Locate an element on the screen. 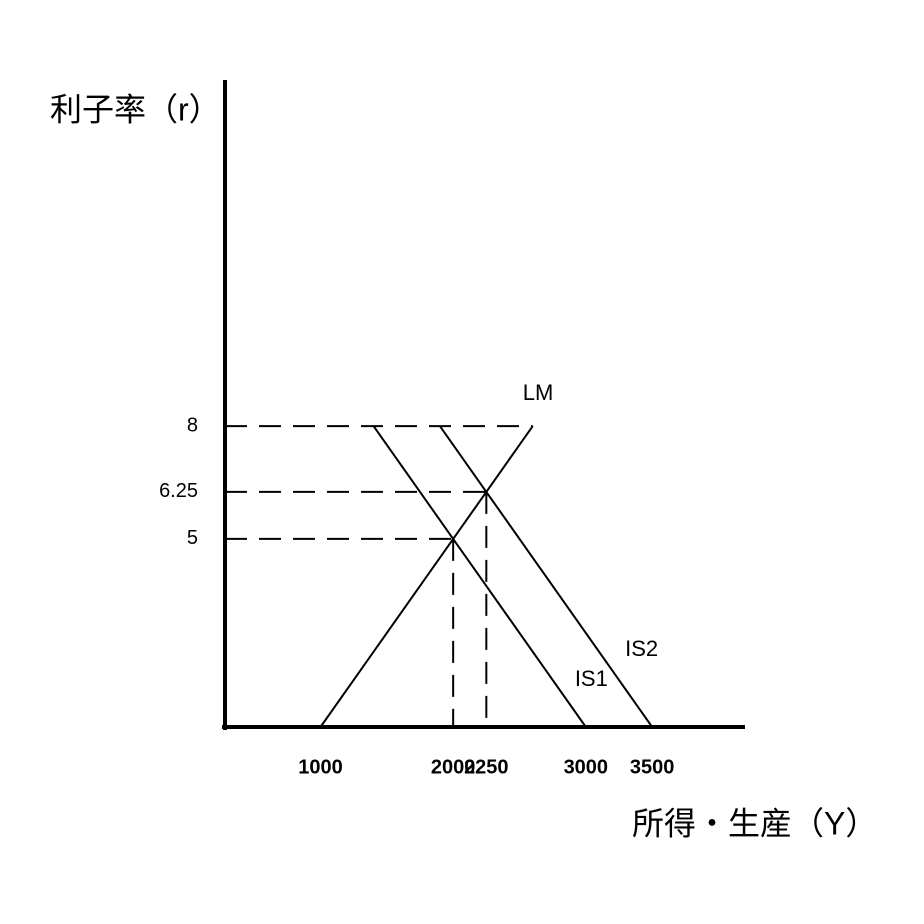 This screenshot has height=924, width=924. x-tick-label: 3500 is located at coordinates (652, 767).